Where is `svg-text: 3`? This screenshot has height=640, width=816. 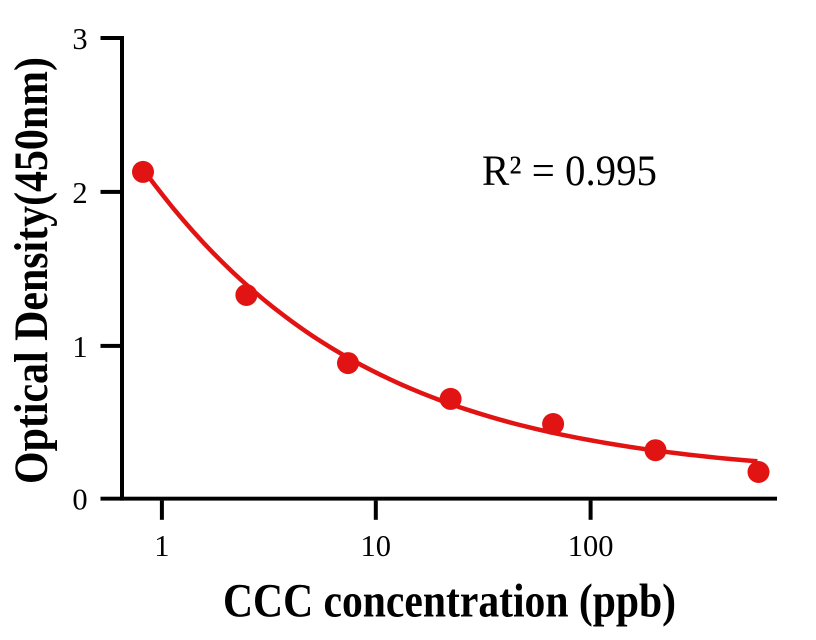 svg-text: 3 is located at coordinates (79, 39).